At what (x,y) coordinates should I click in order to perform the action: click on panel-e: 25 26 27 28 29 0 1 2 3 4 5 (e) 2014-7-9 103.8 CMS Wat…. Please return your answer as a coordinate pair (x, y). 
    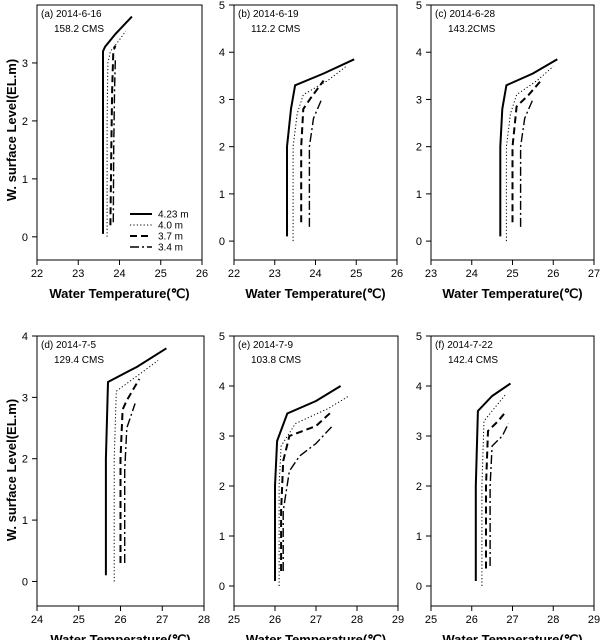
    Looking at the image, I should click on (311, 485).